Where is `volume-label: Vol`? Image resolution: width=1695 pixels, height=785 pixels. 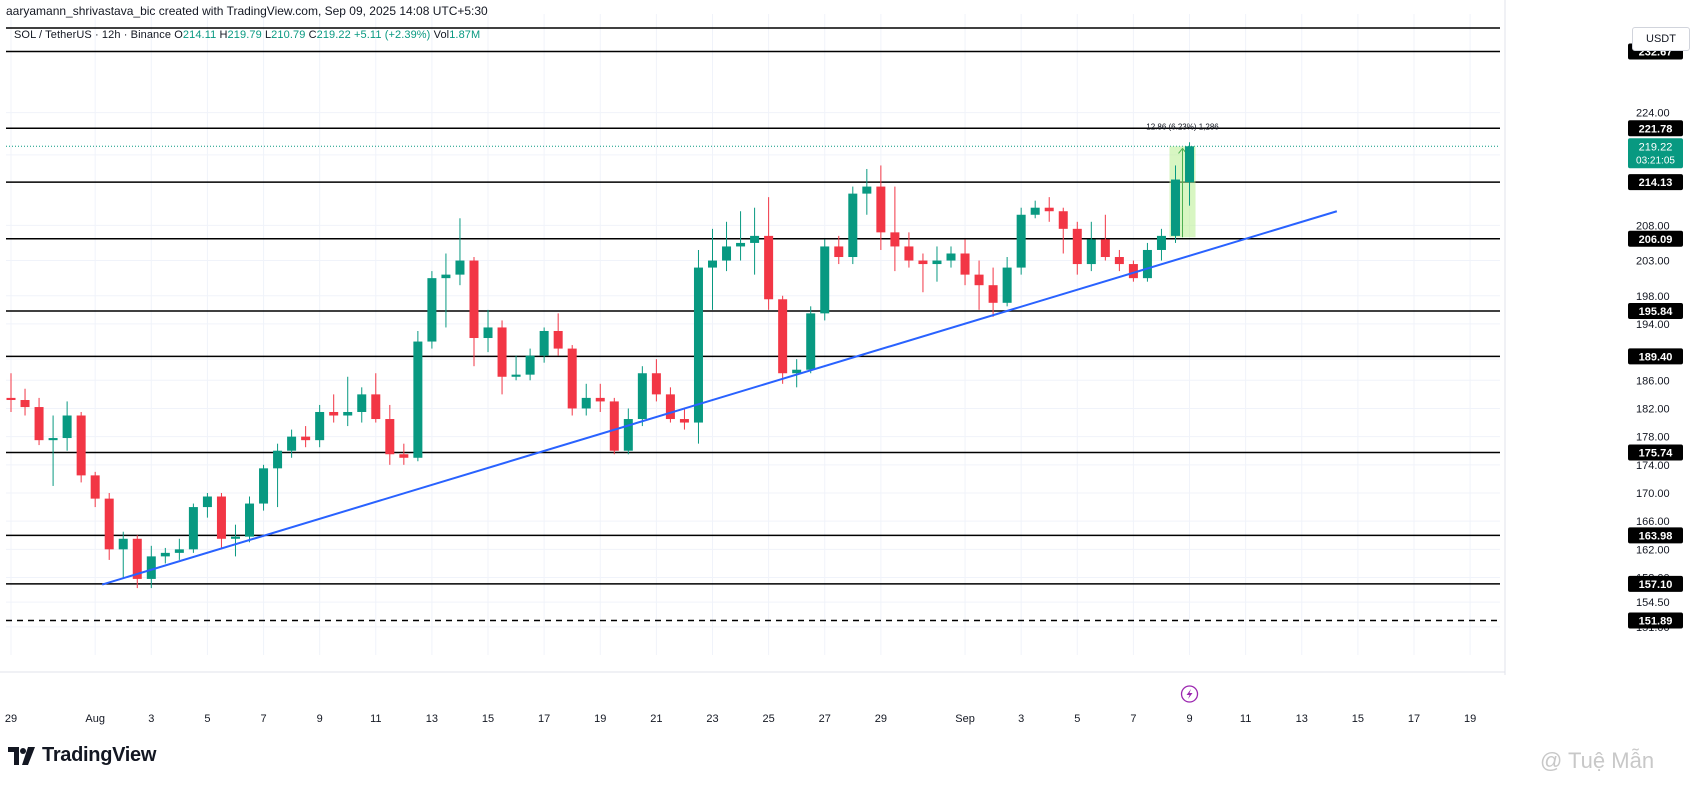 volume-label: Vol is located at coordinates (441, 35).